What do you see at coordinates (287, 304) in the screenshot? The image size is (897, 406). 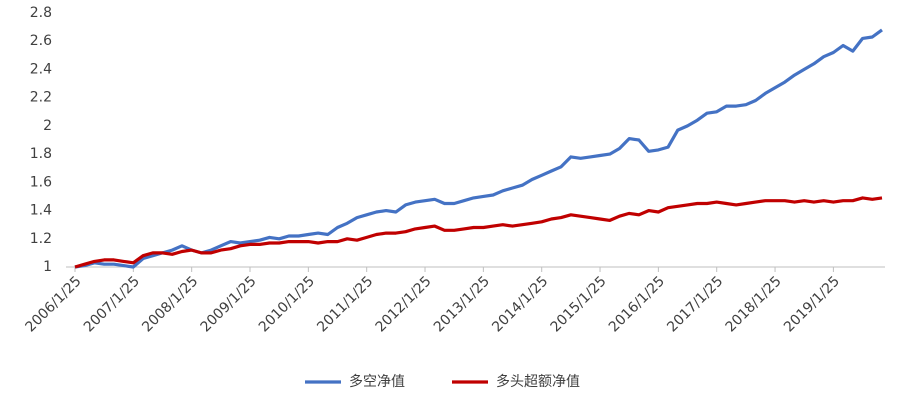 I see `x-tick-label: 2010/1/25` at bounding box center [287, 304].